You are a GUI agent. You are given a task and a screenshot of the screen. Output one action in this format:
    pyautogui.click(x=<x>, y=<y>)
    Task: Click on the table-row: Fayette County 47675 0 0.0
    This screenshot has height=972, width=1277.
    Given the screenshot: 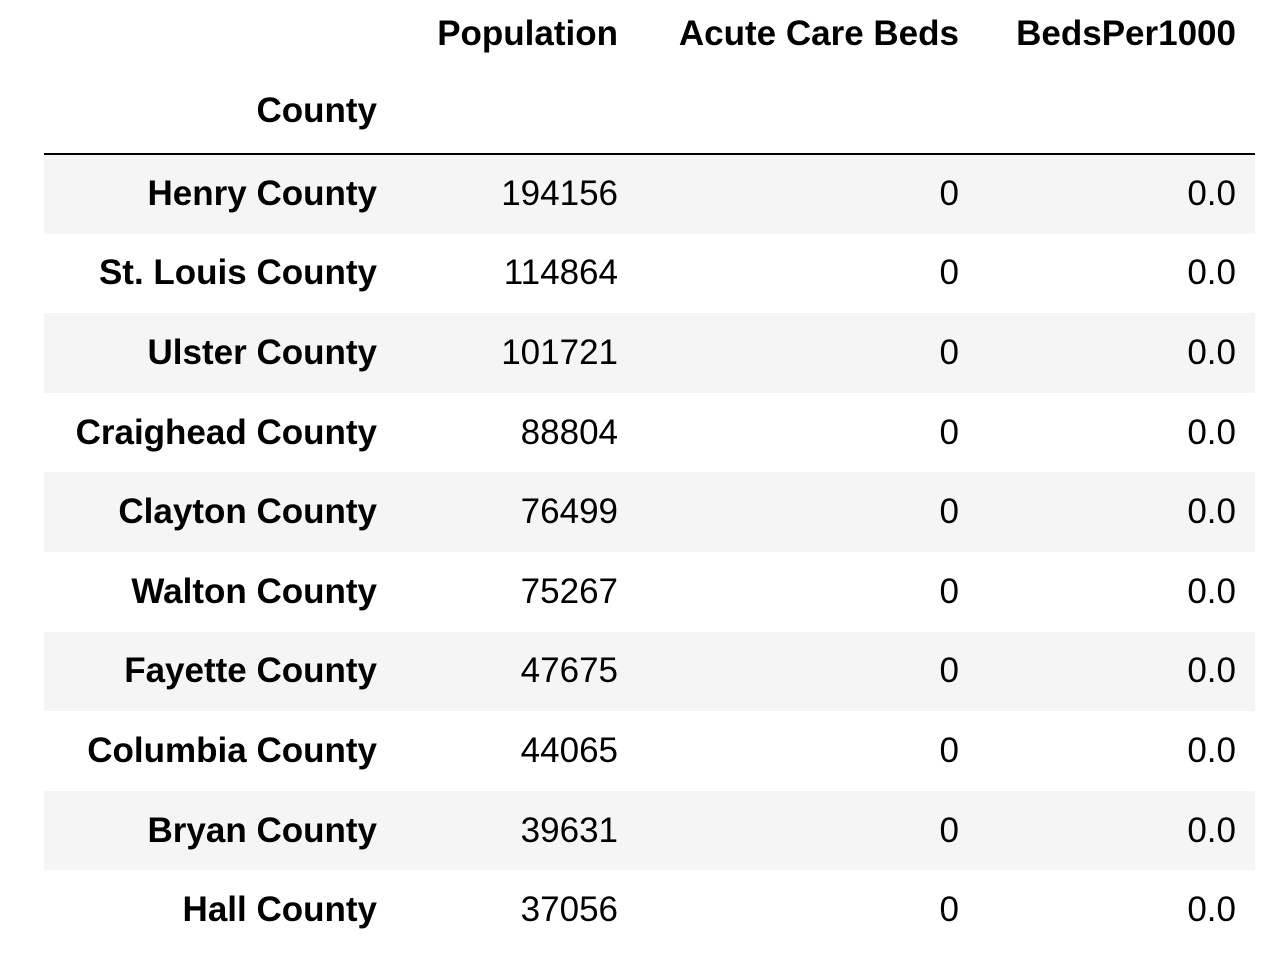 What is the action you would take?
    pyautogui.click(x=649, y=671)
    